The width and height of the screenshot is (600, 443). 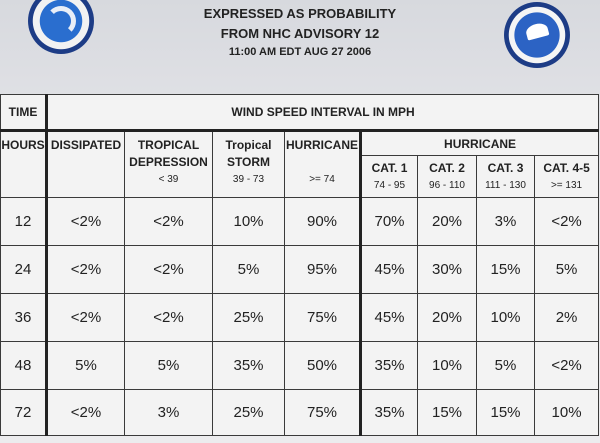 I want to click on col-cat45-name: CAT. 4-5, so click(x=566, y=167).